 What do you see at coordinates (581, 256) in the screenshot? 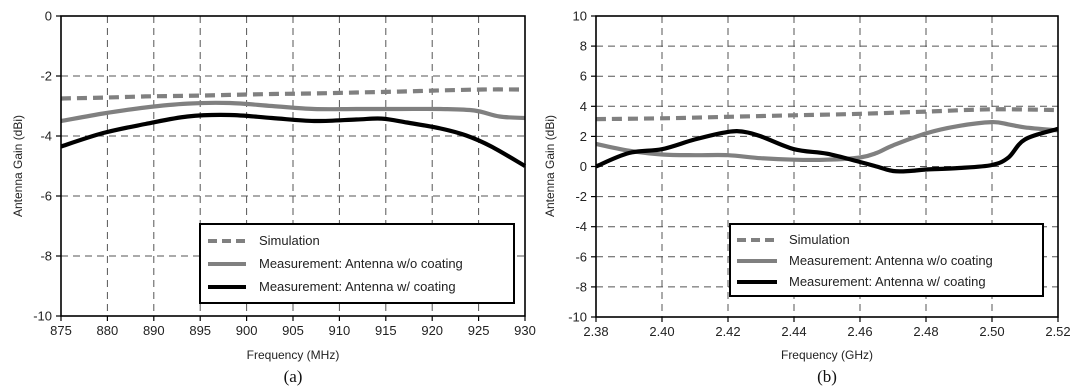
I see `chart-b-y-tick-label: -6` at bounding box center [581, 256].